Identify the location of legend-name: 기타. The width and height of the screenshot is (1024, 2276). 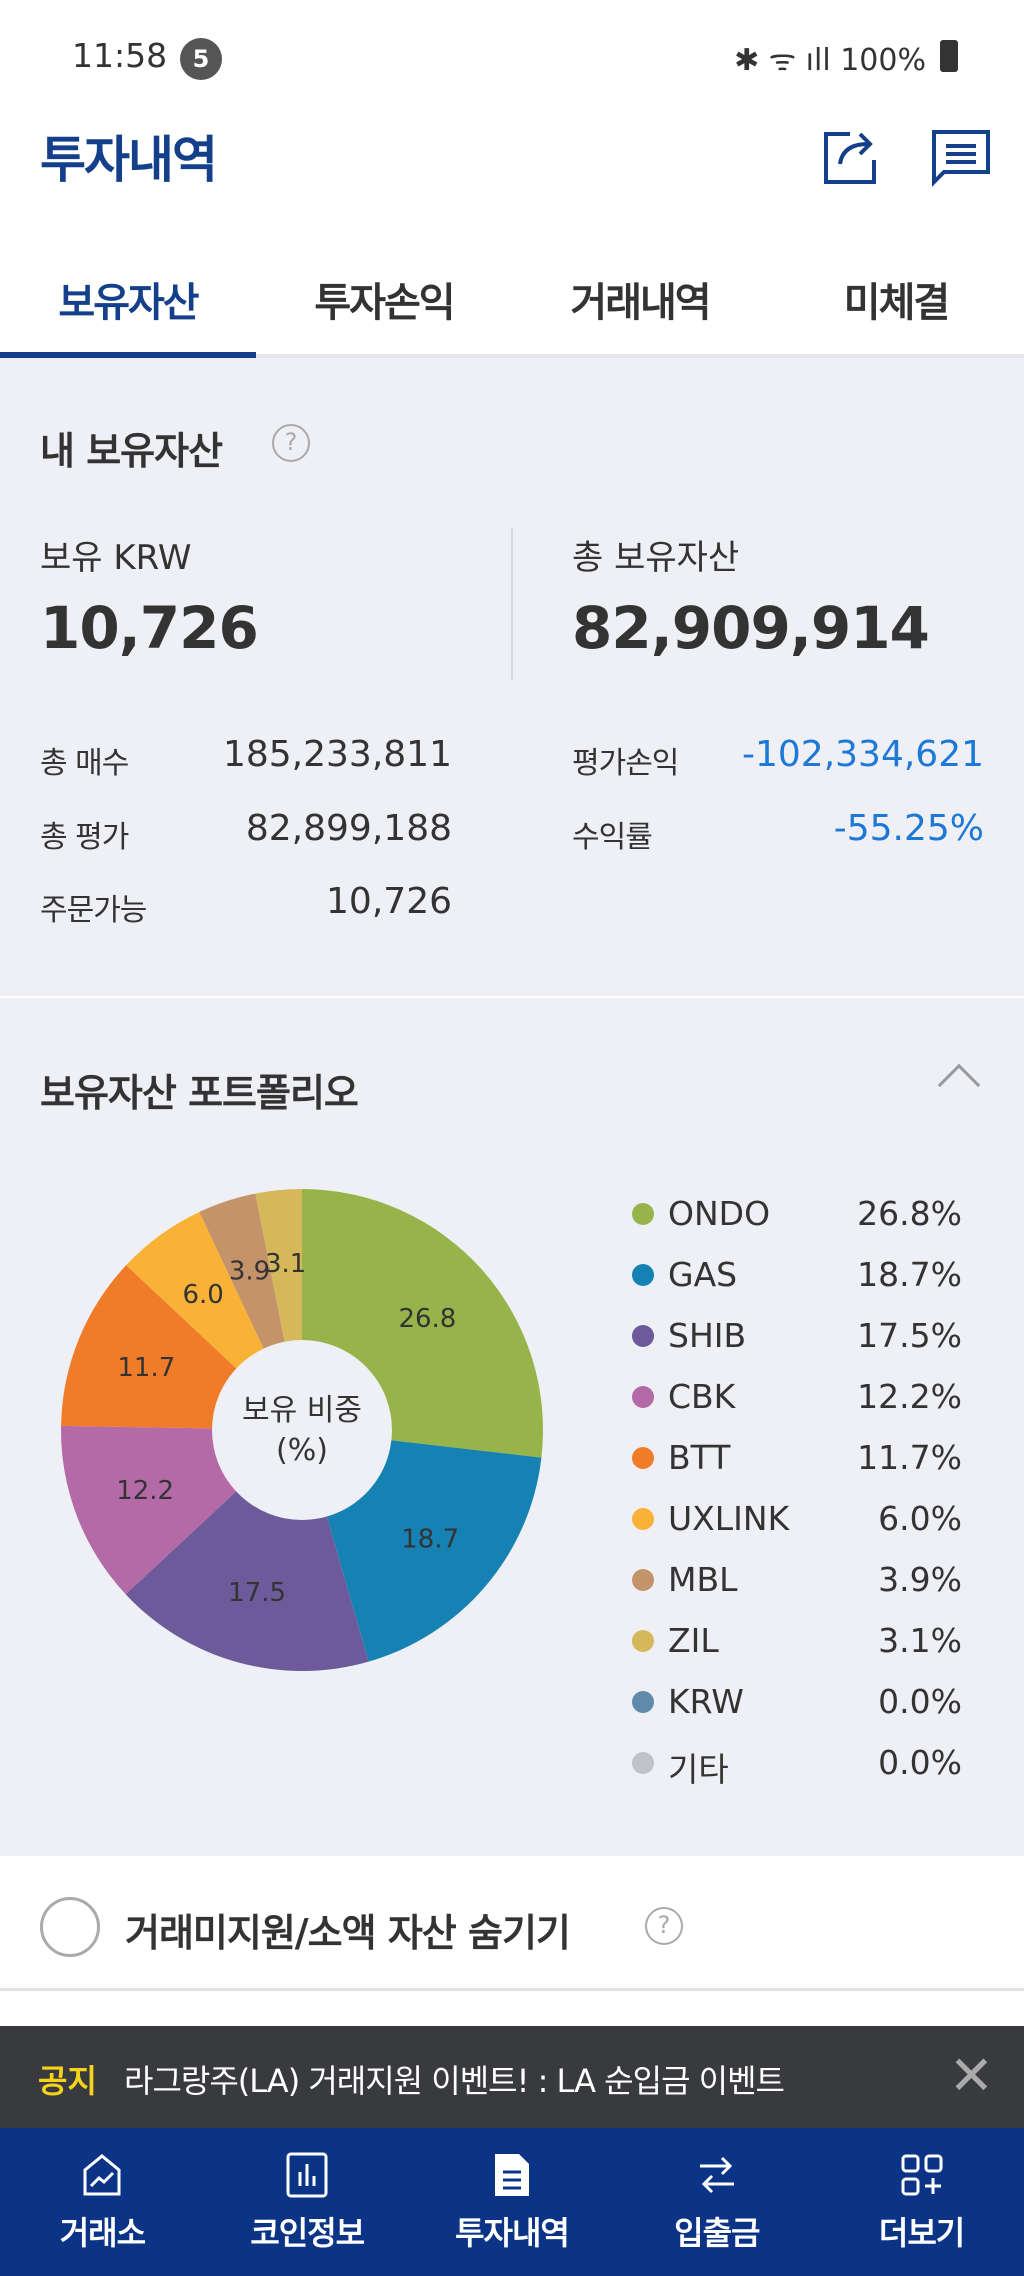
(698, 1769).